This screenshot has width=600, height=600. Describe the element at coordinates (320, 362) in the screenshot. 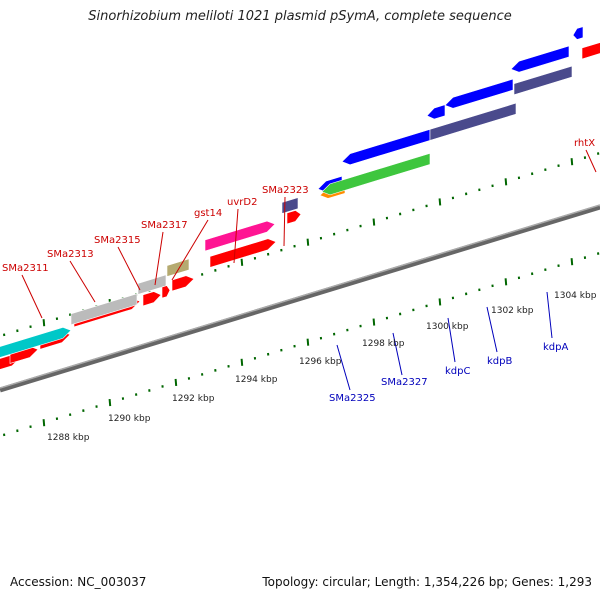

I see `tick-label-1296: 1296 kbp` at that location.